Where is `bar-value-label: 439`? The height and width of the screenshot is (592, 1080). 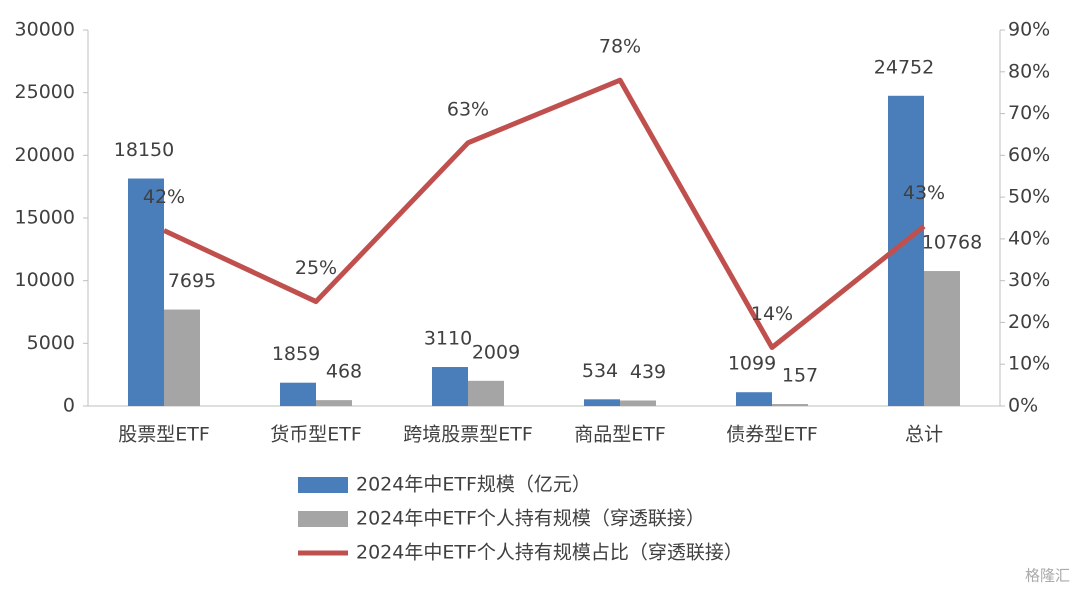
bar-value-label: 439 is located at coordinates (648, 372).